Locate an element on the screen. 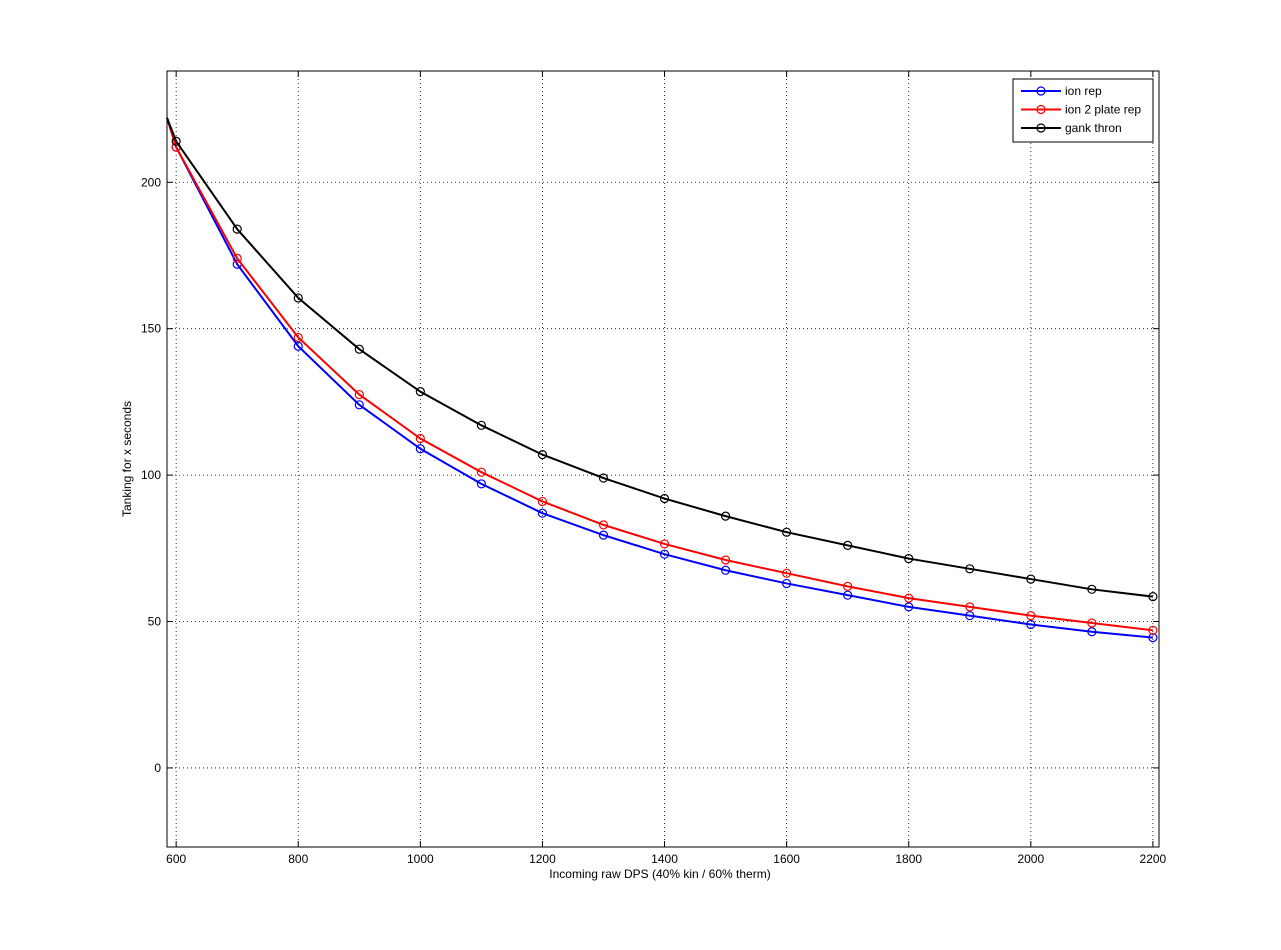  x-tick-label: 2200 is located at coordinates (1153, 859).